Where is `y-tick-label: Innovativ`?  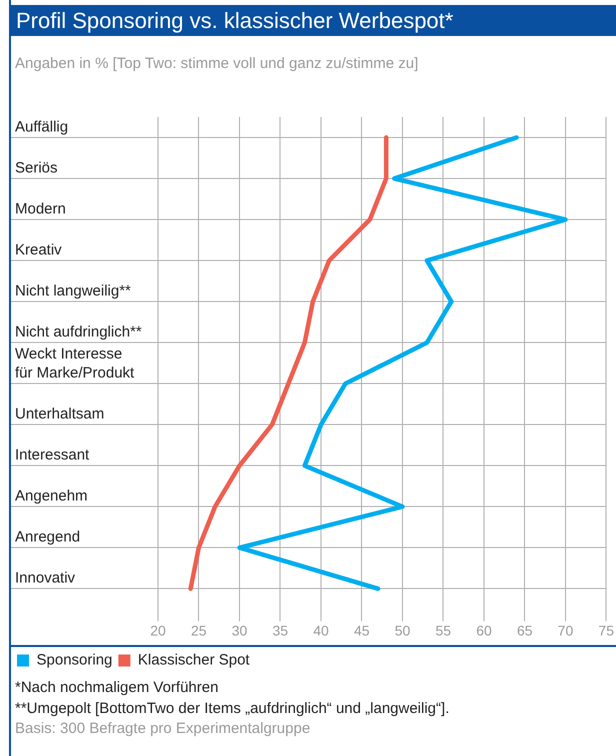 y-tick-label: Innovativ is located at coordinates (45, 578).